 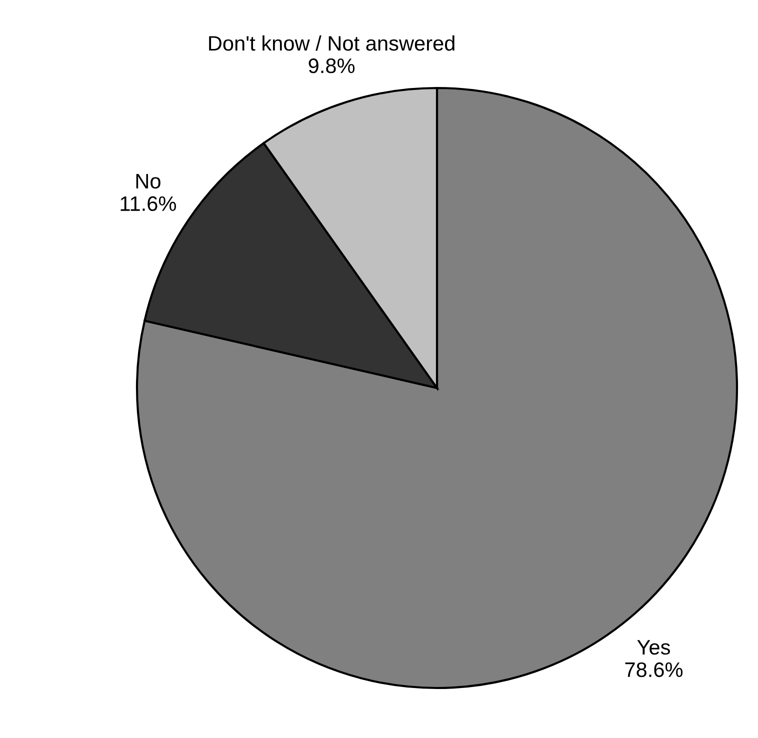 I want to click on data-label: 11.6%, so click(x=148, y=204).